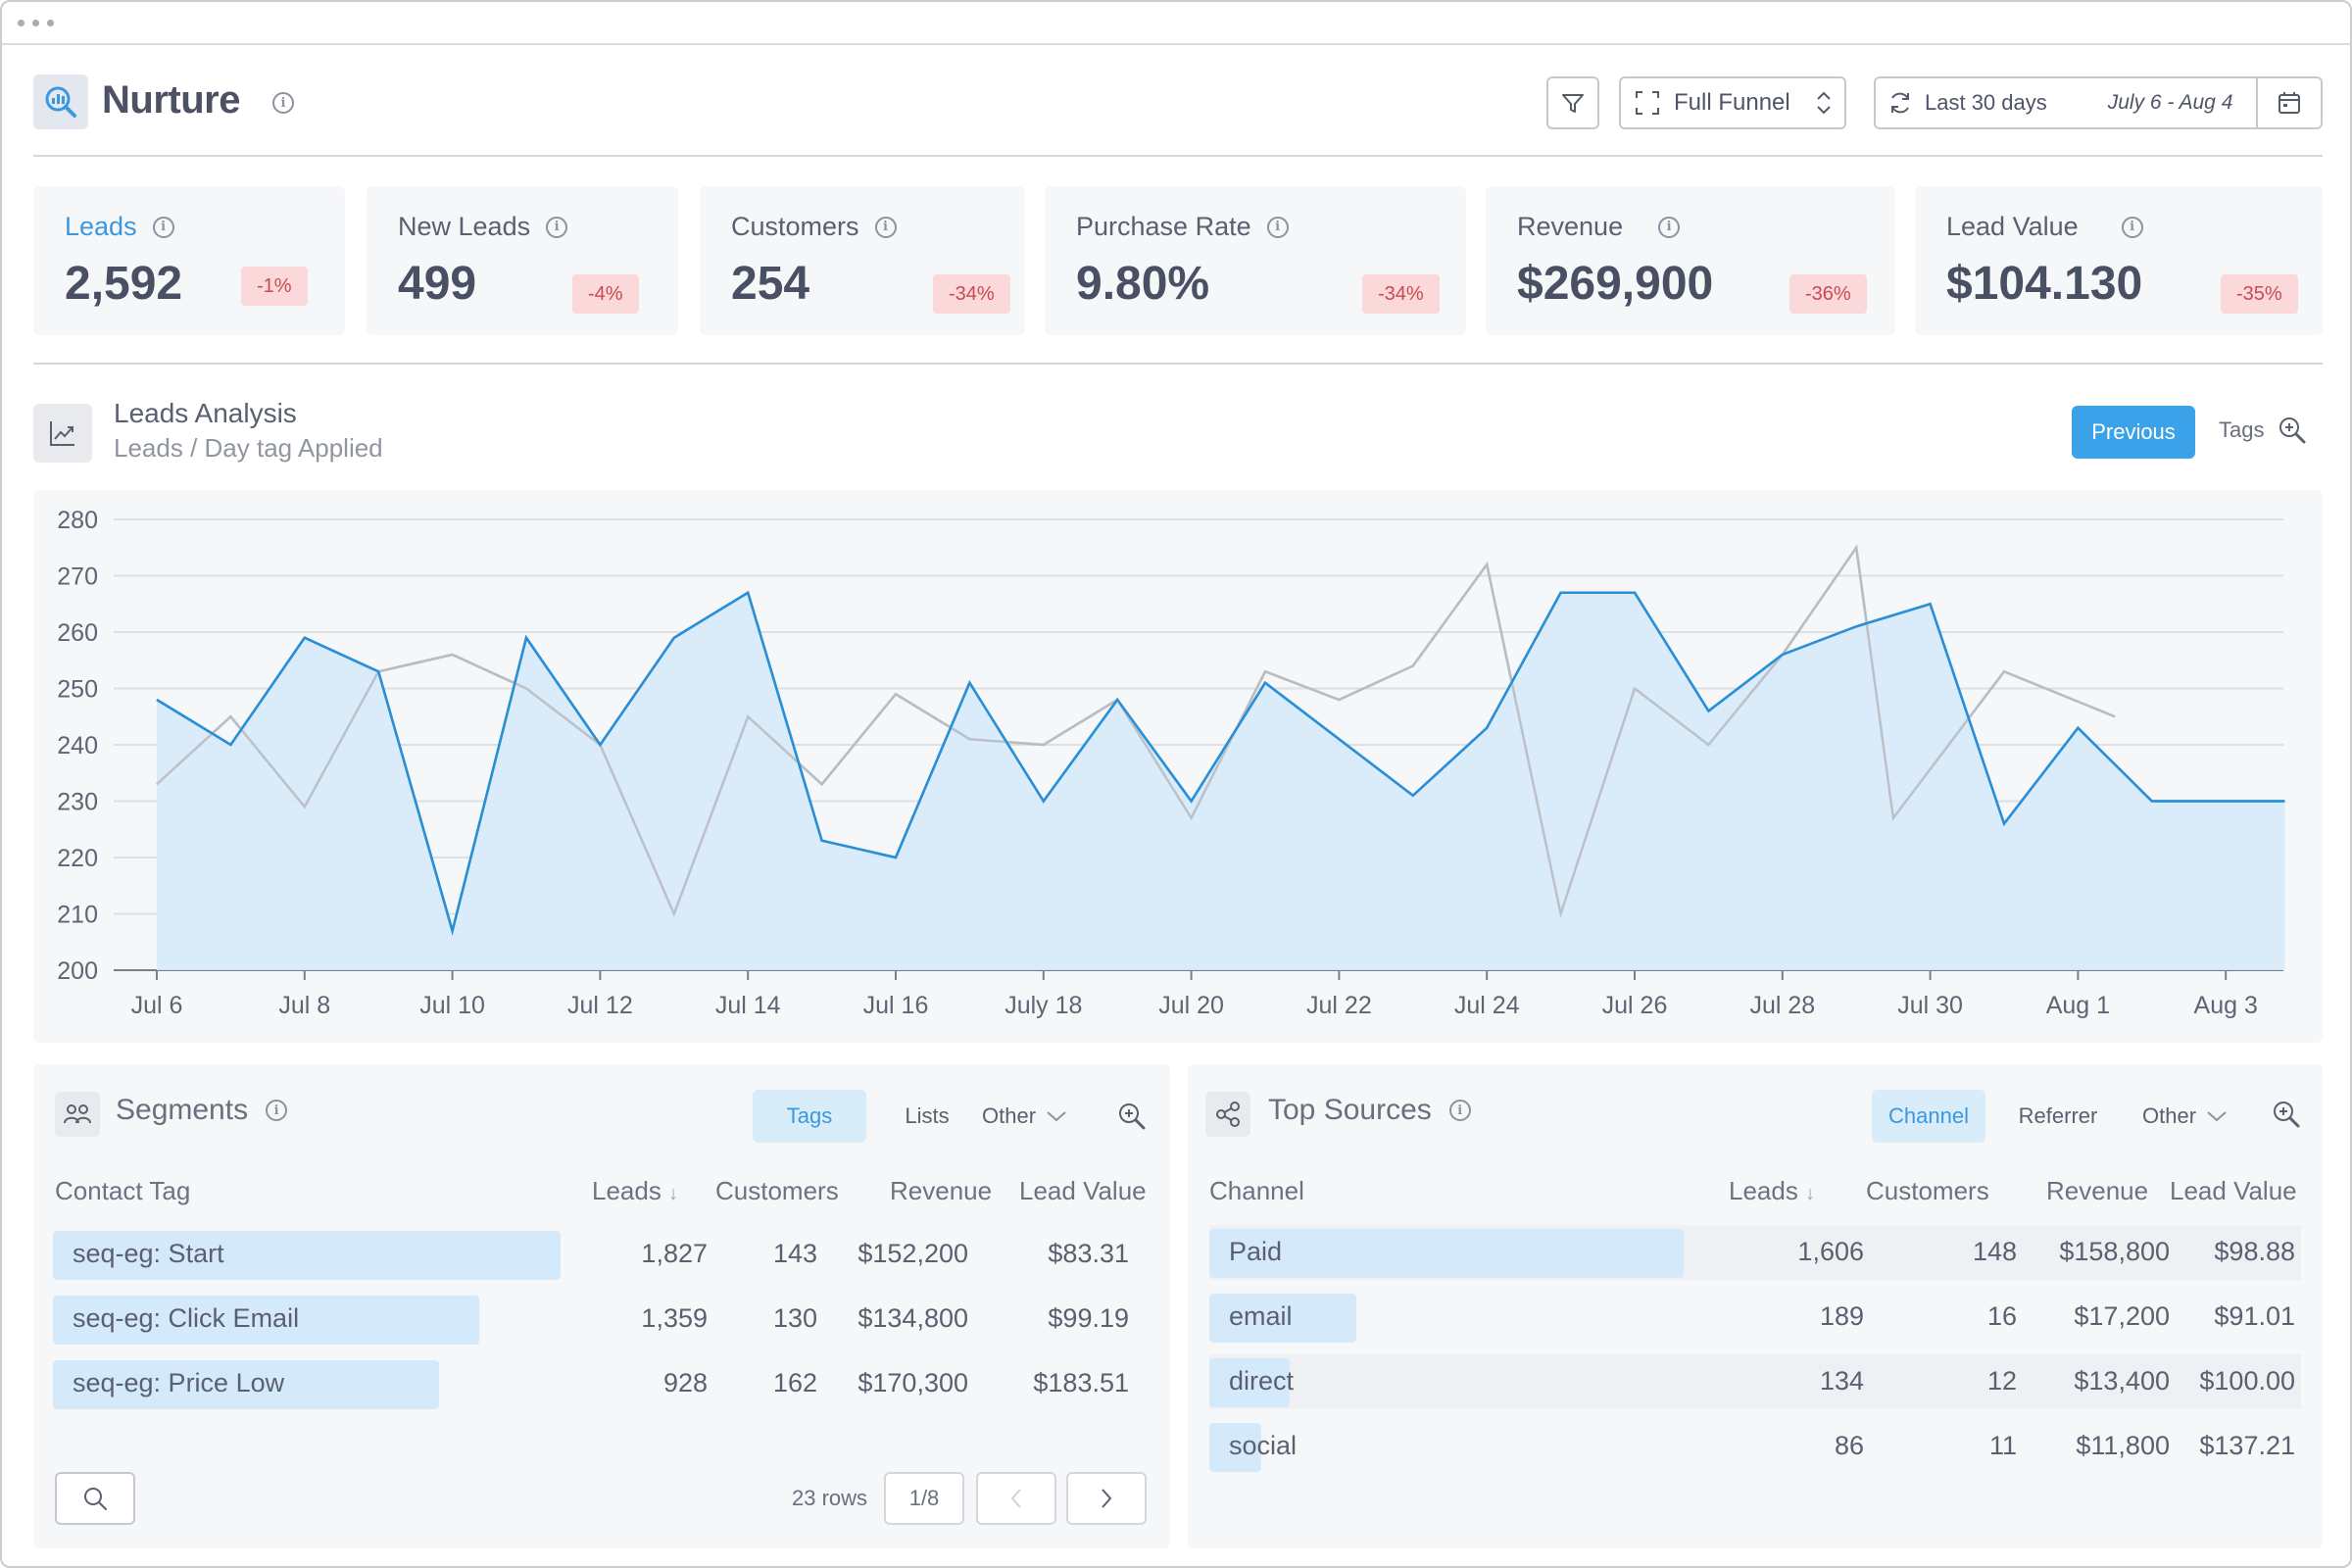 Image resolution: width=2352 pixels, height=1568 pixels. Describe the element at coordinates (1928, 1116) in the screenshot. I see `tab-channel: Channel` at that location.